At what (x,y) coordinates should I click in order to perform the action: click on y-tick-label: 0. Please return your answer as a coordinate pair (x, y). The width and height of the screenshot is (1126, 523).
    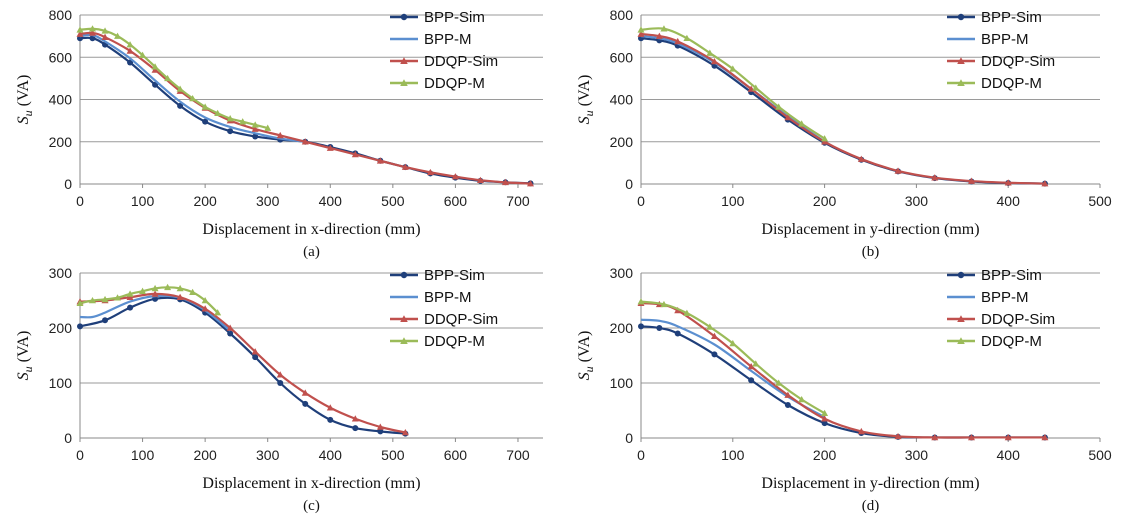
    Looking at the image, I should click on (68, 438).